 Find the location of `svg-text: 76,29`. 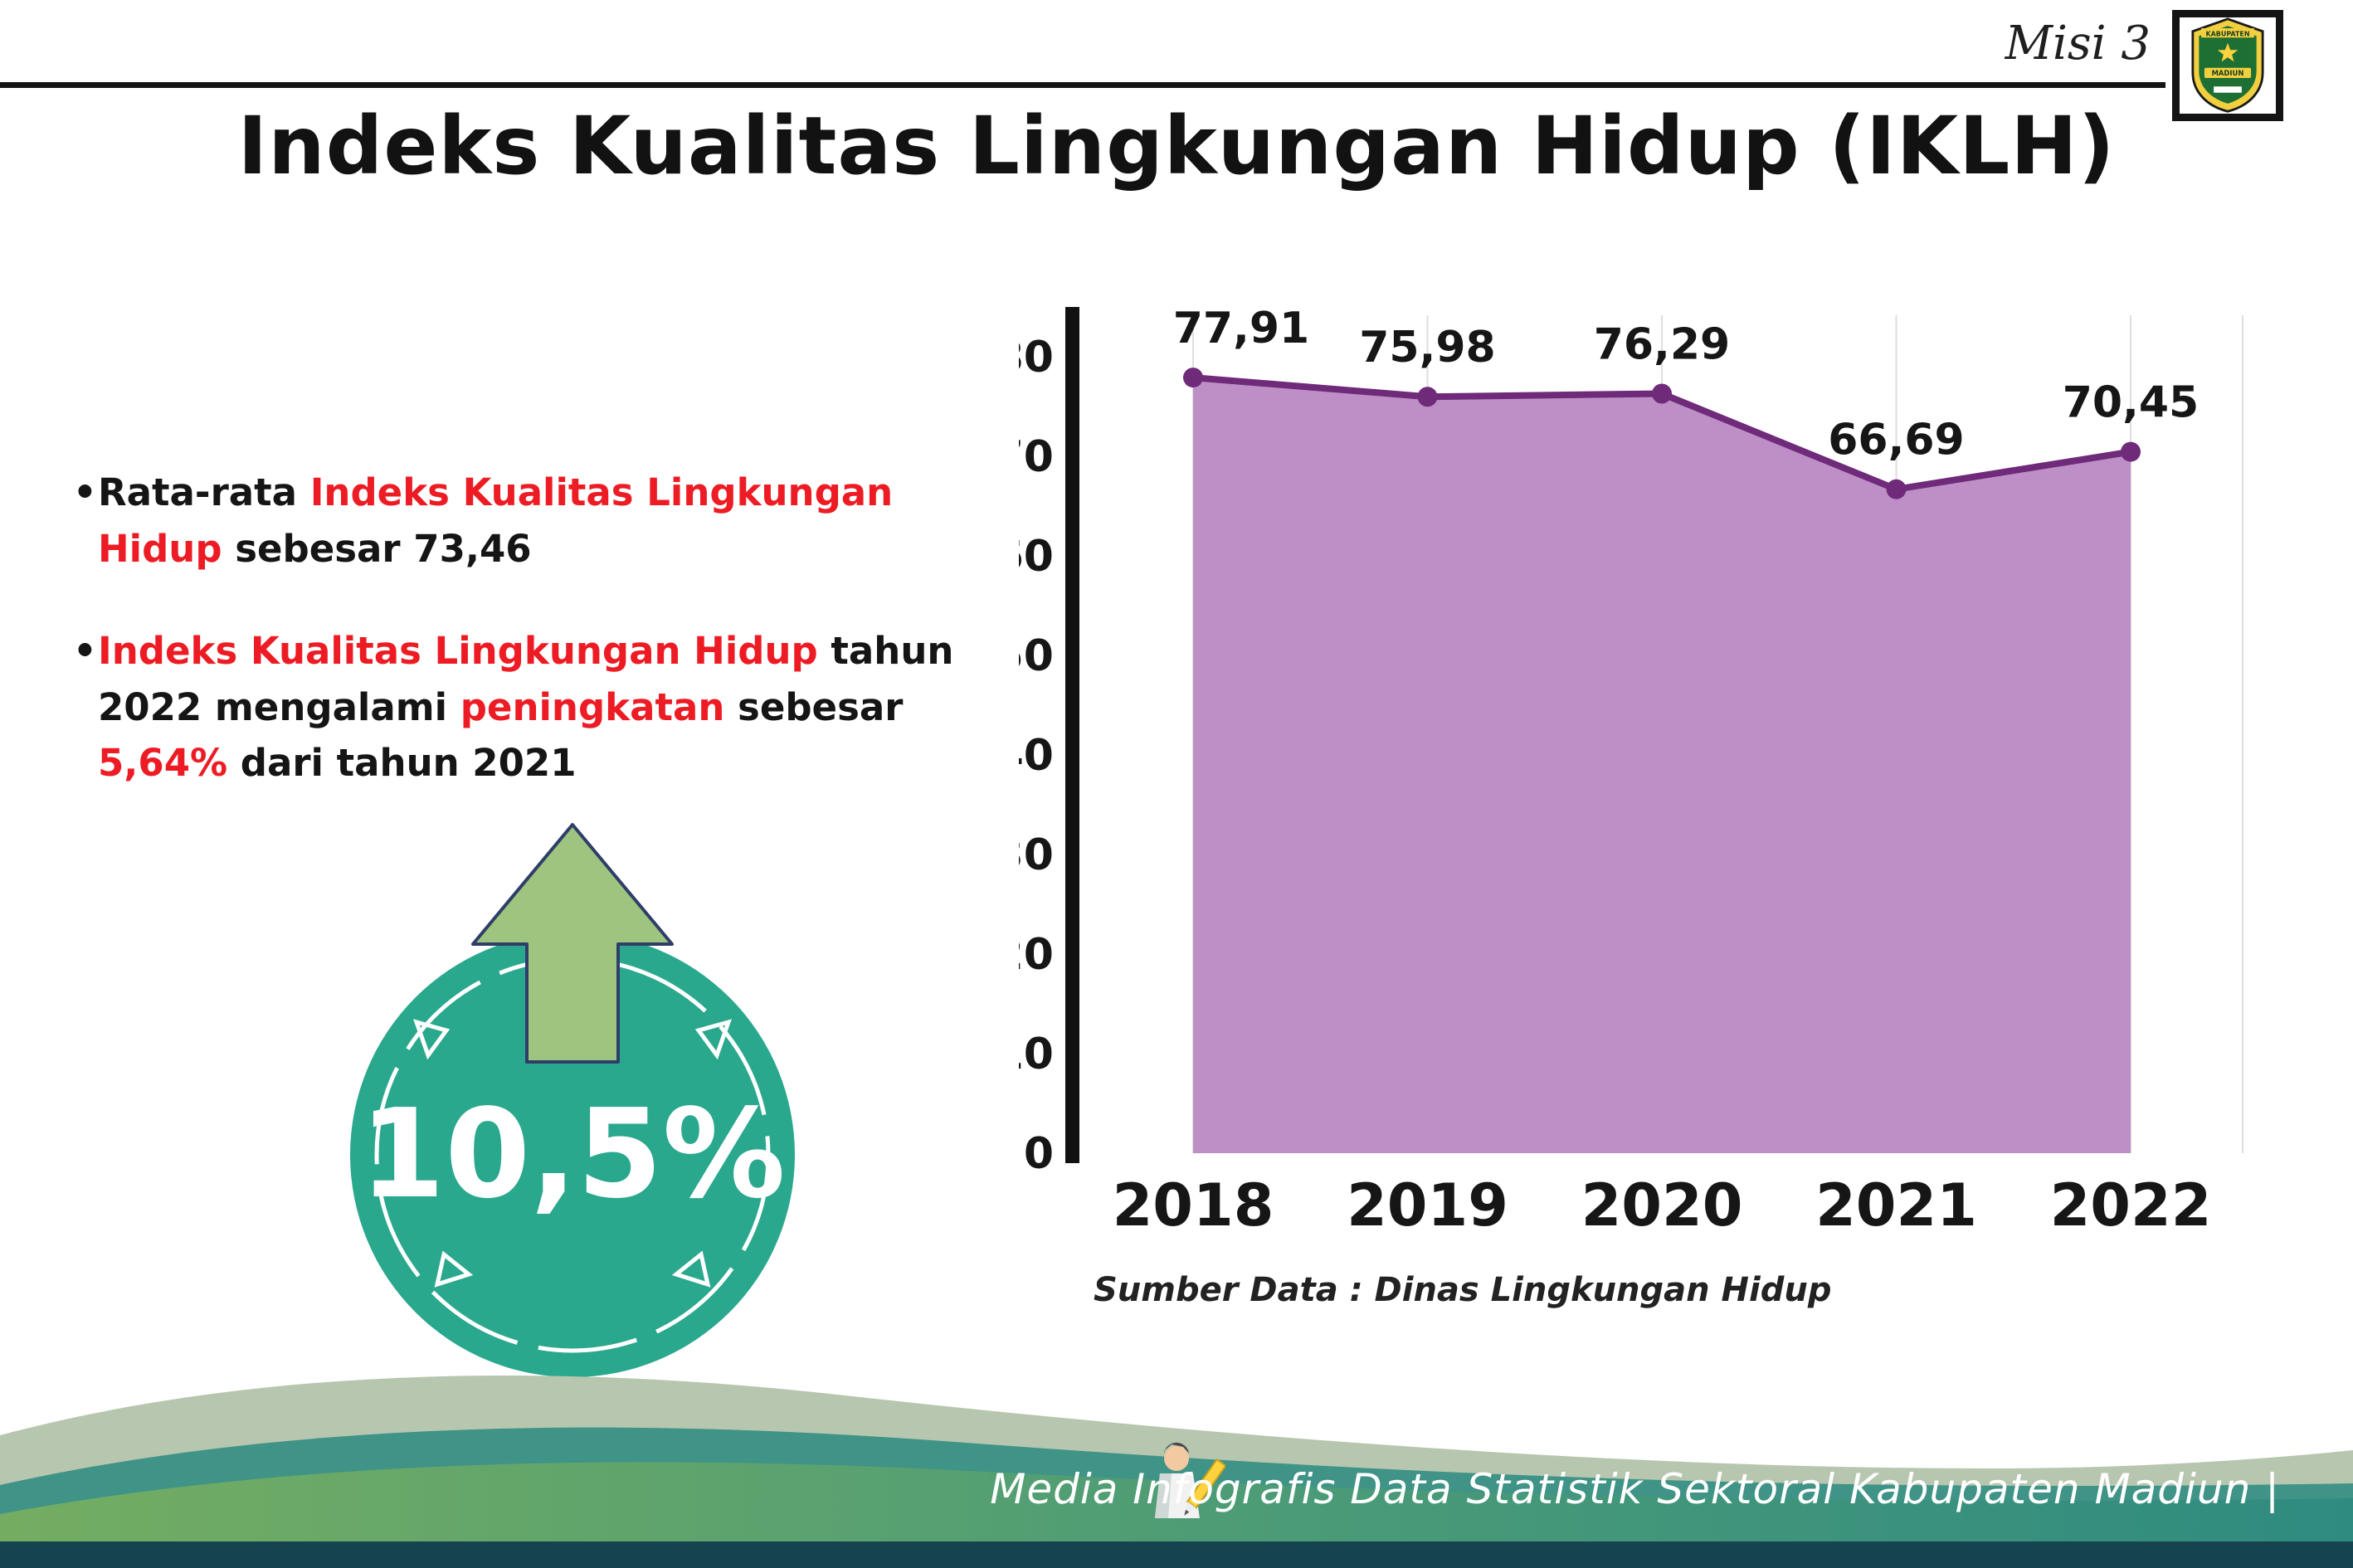

svg-text: 76,29 is located at coordinates (1662, 345).